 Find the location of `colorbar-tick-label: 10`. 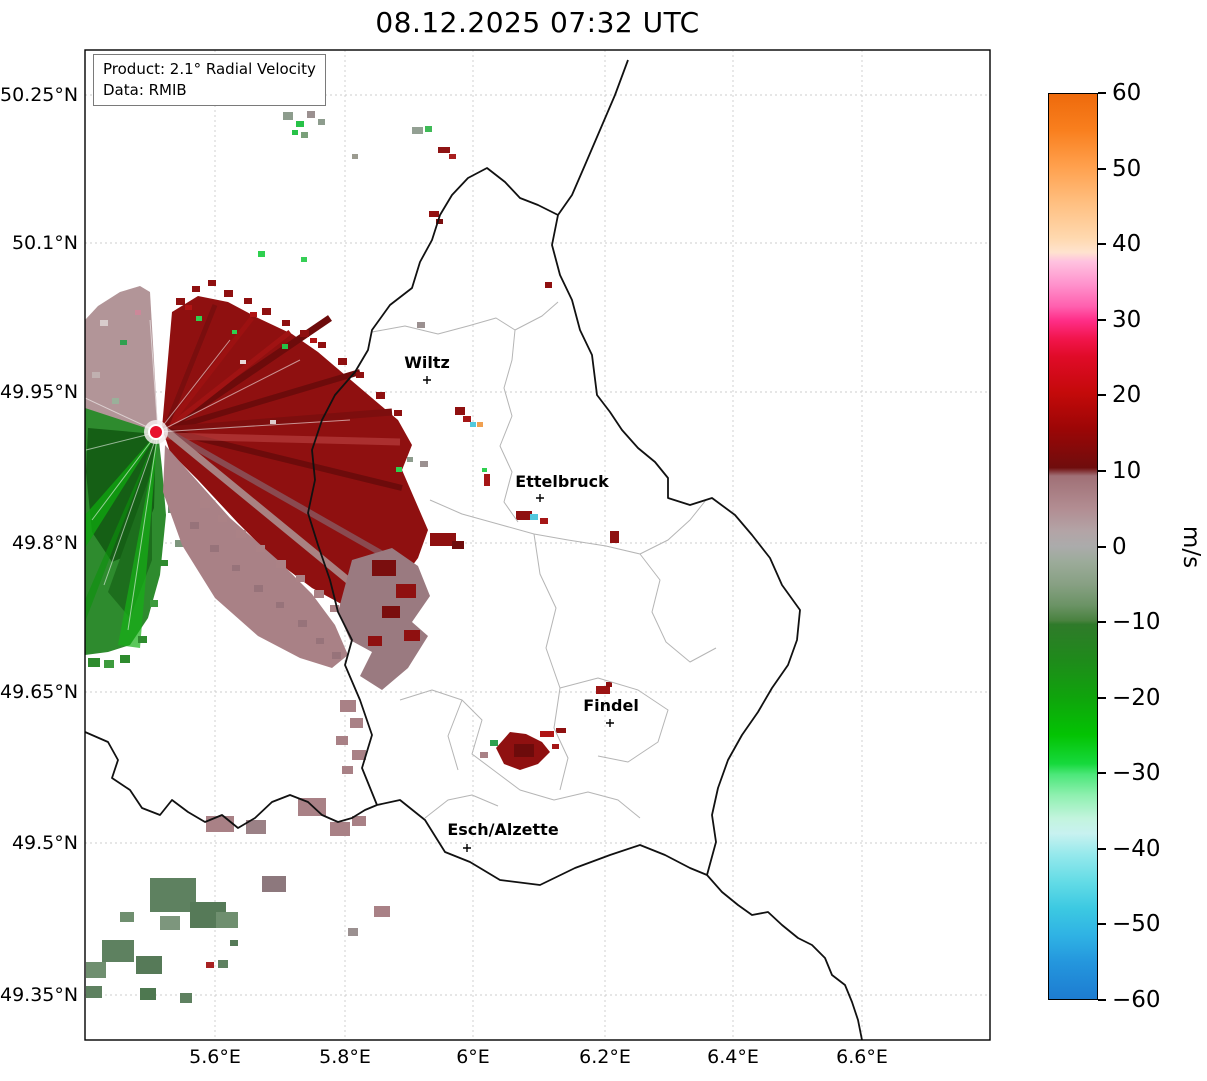

colorbar-tick-label: 10 is located at coordinates (1127, 470).